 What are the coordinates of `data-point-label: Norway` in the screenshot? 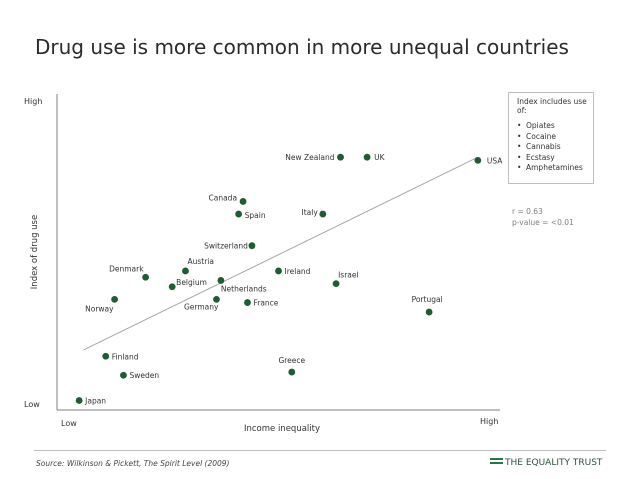 It's located at (99, 308).